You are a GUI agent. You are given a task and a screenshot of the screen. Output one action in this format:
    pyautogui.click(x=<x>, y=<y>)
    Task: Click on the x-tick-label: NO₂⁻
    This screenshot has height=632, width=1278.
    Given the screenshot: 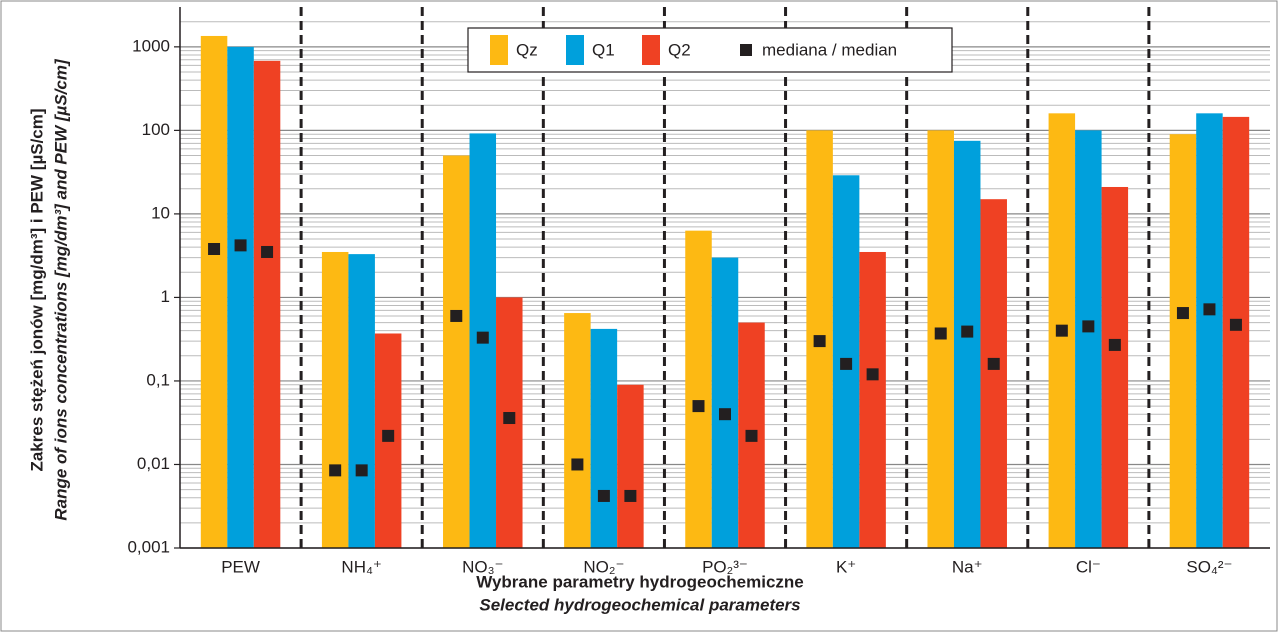 What is the action you would take?
    pyautogui.click(x=603, y=566)
    